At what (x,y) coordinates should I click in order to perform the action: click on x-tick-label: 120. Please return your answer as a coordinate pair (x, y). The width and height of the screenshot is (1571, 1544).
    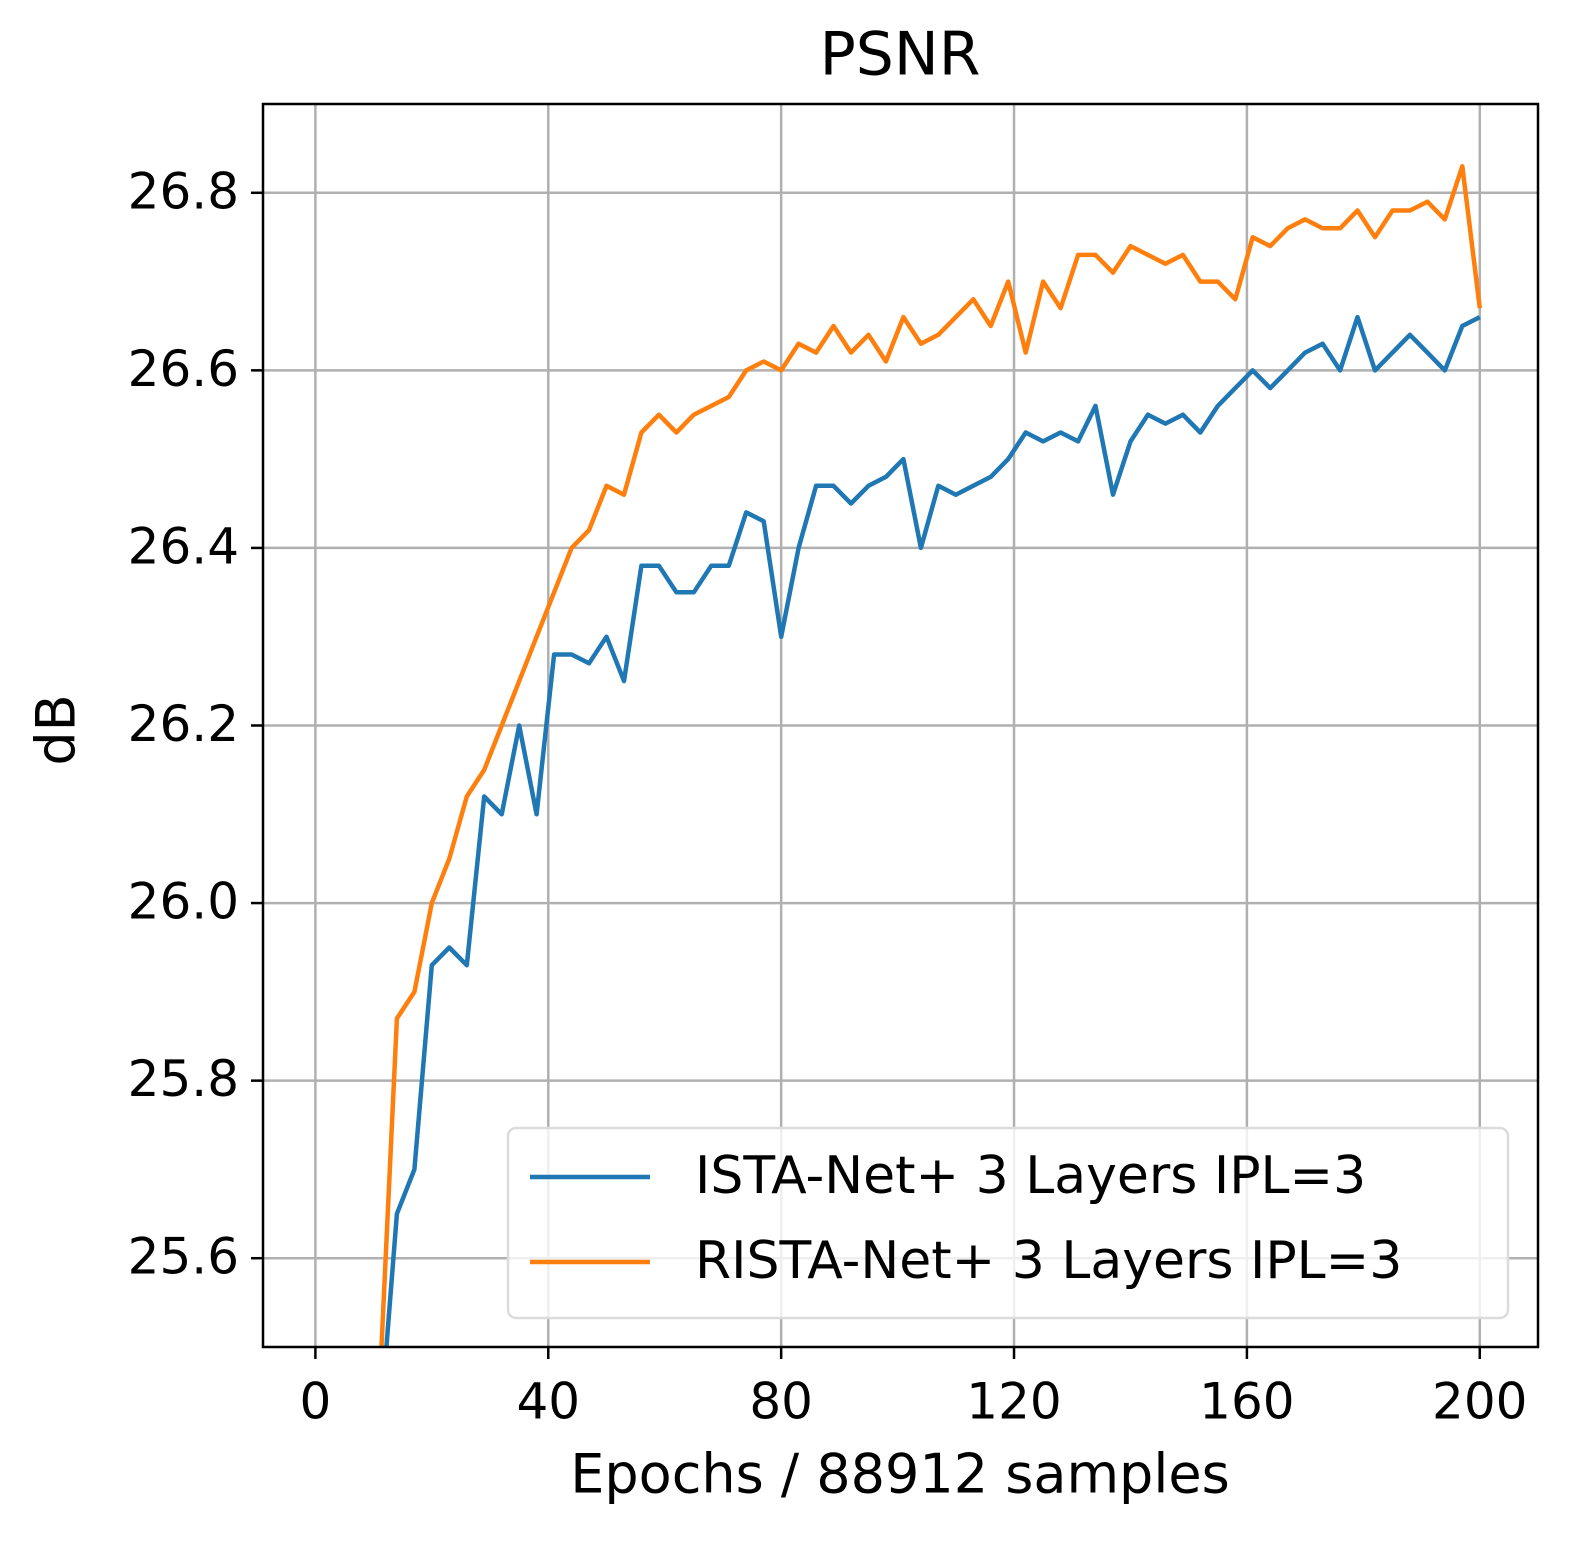
    Looking at the image, I should click on (1013, 1402).